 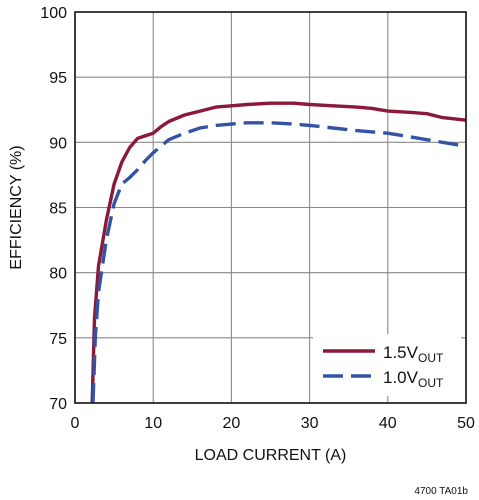 I want to click on y-tick-label: 100, so click(x=53, y=13).